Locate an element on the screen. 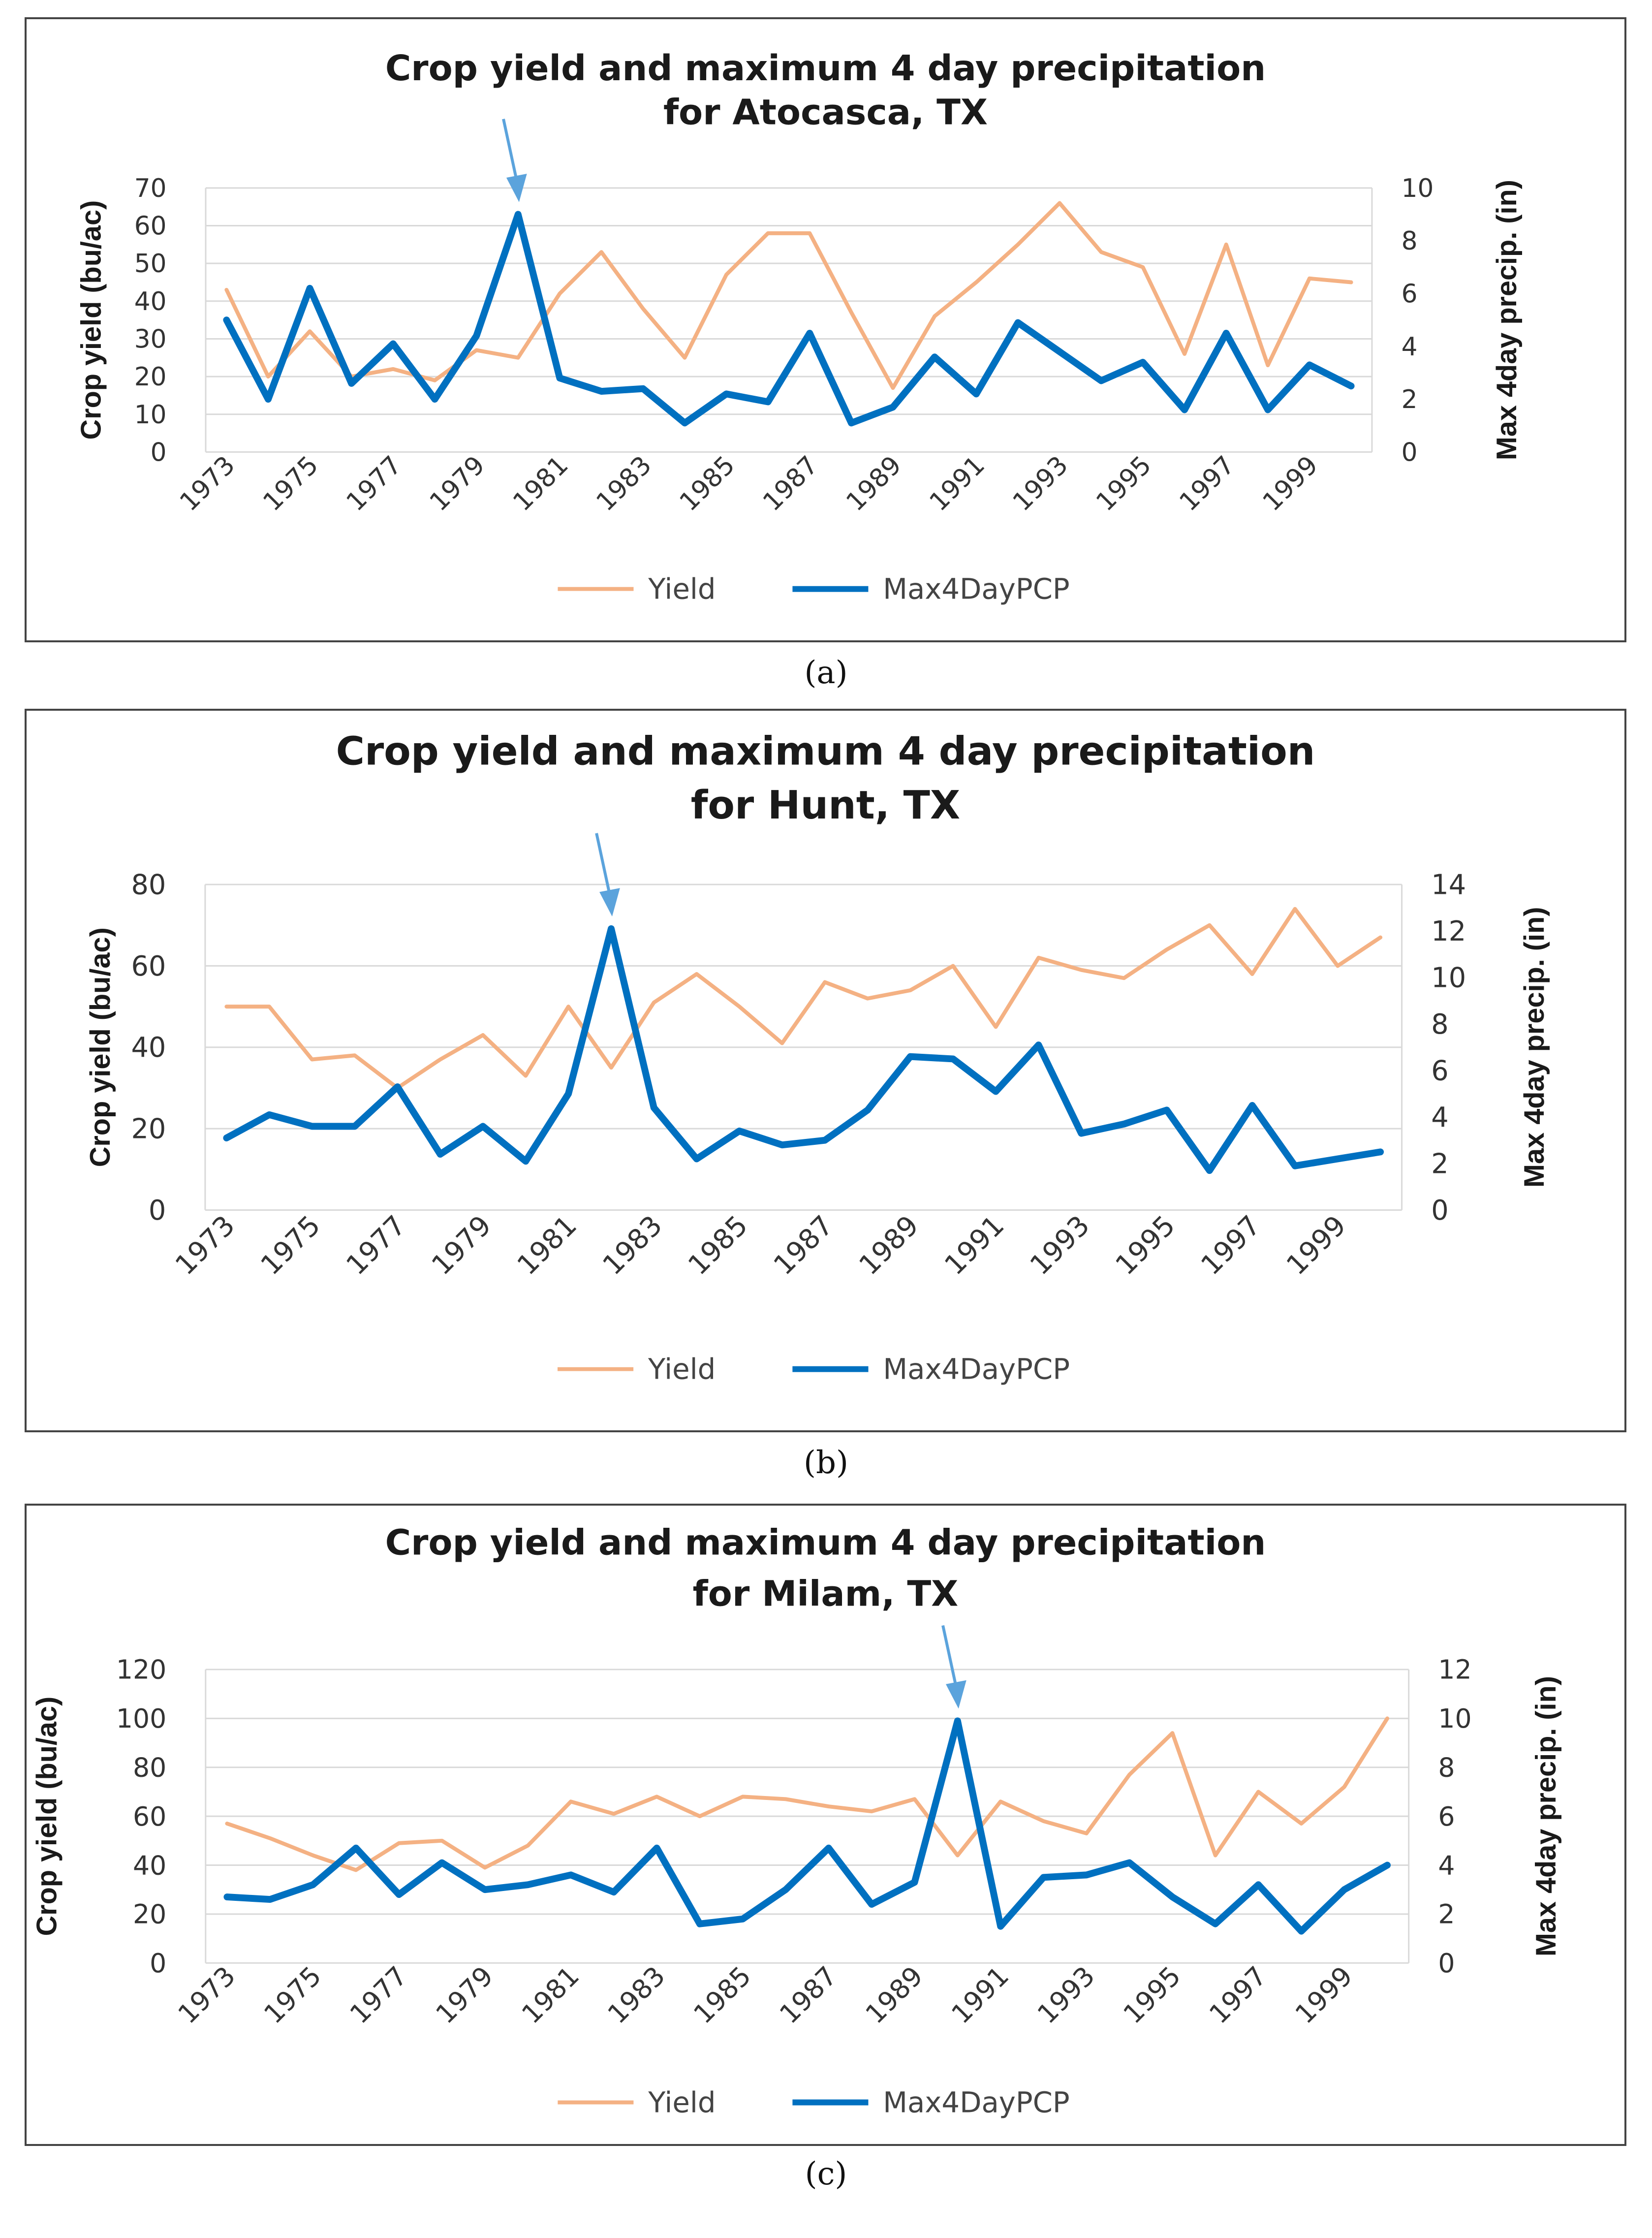 This screenshot has height=2238, width=1652. chart-subtitle: for Atocasca, TX is located at coordinates (825, 112).